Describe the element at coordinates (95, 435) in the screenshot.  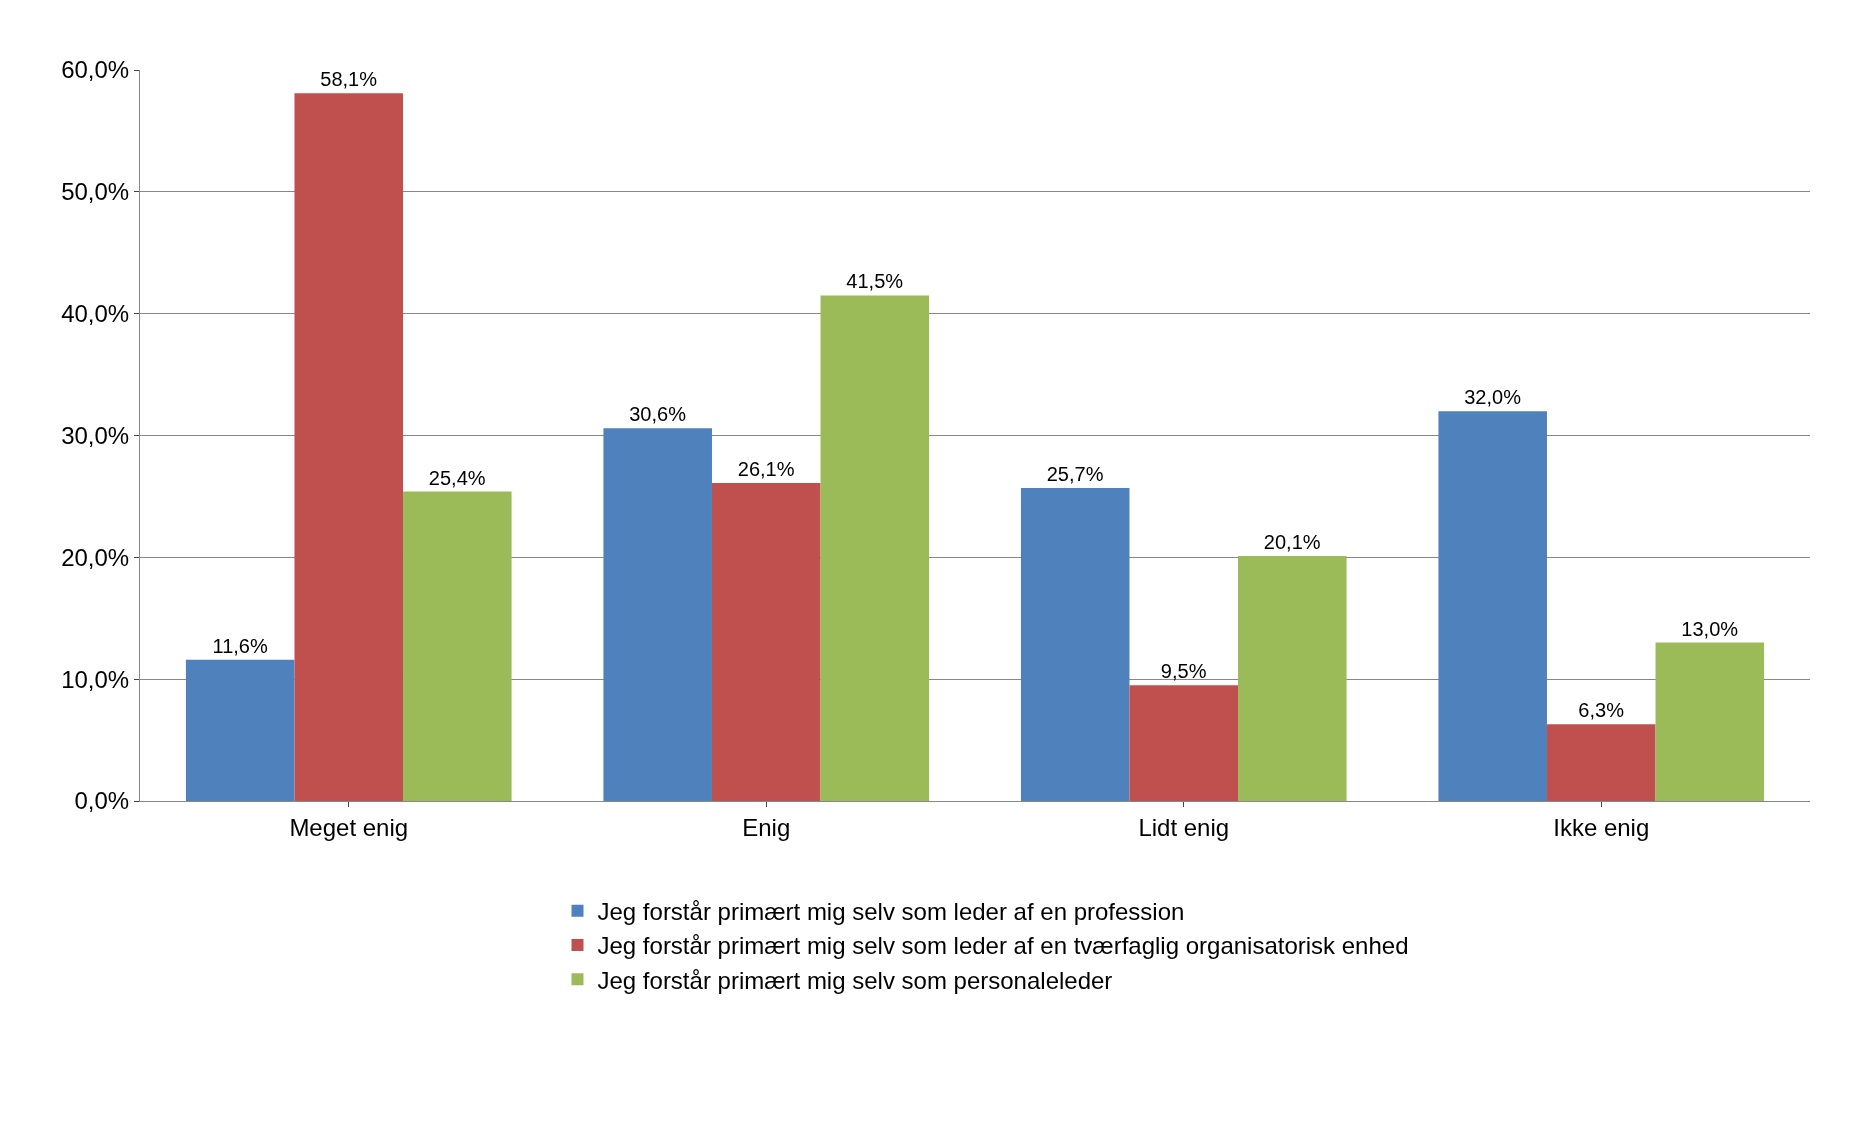
I see `y-tick-label: 30,0%` at that location.